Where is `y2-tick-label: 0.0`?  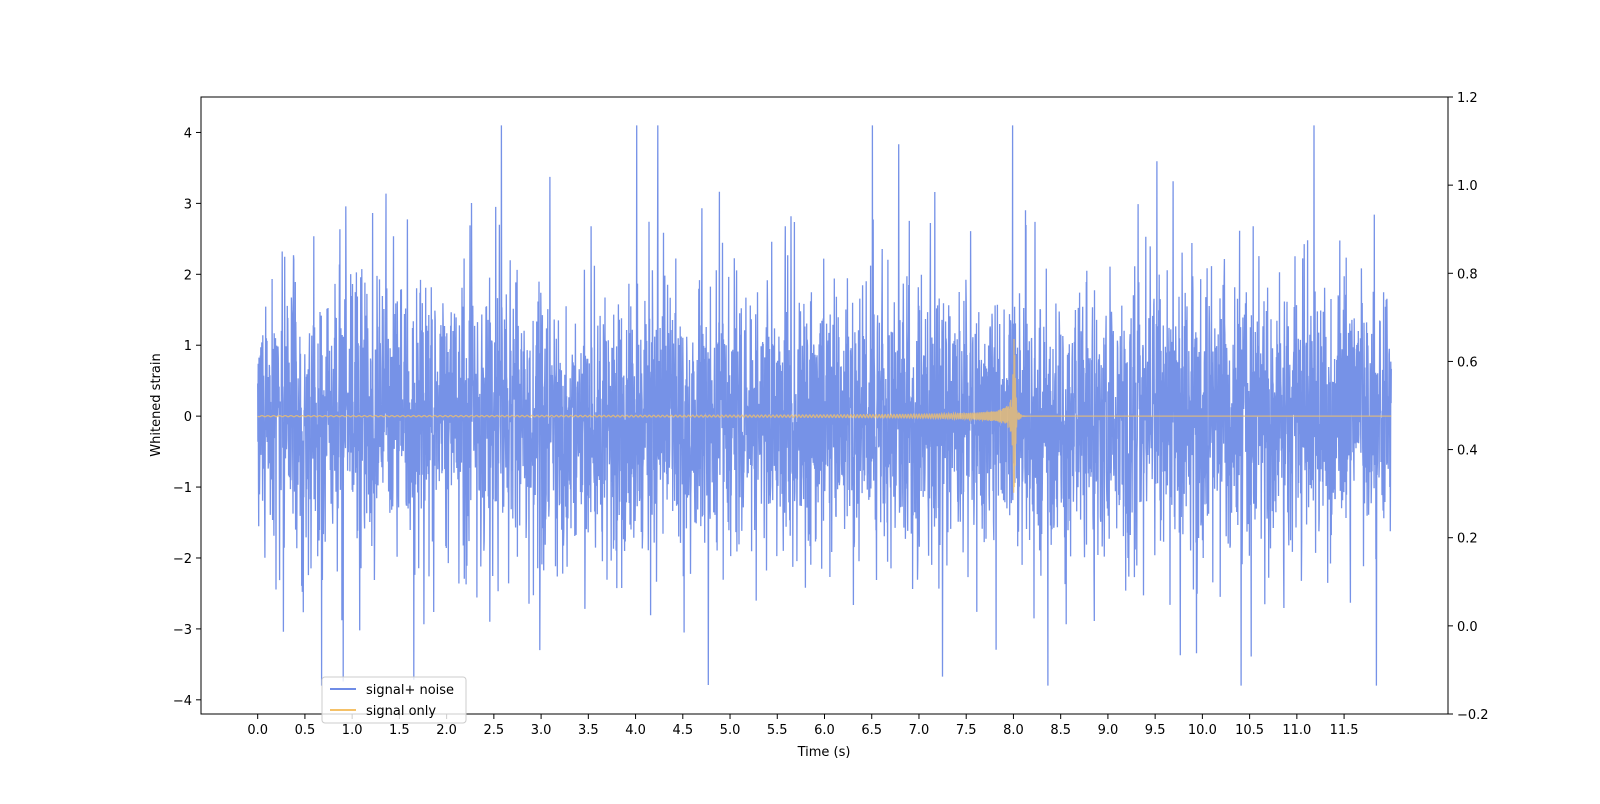 y2-tick-label: 0.0 is located at coordinates (1467, 627).